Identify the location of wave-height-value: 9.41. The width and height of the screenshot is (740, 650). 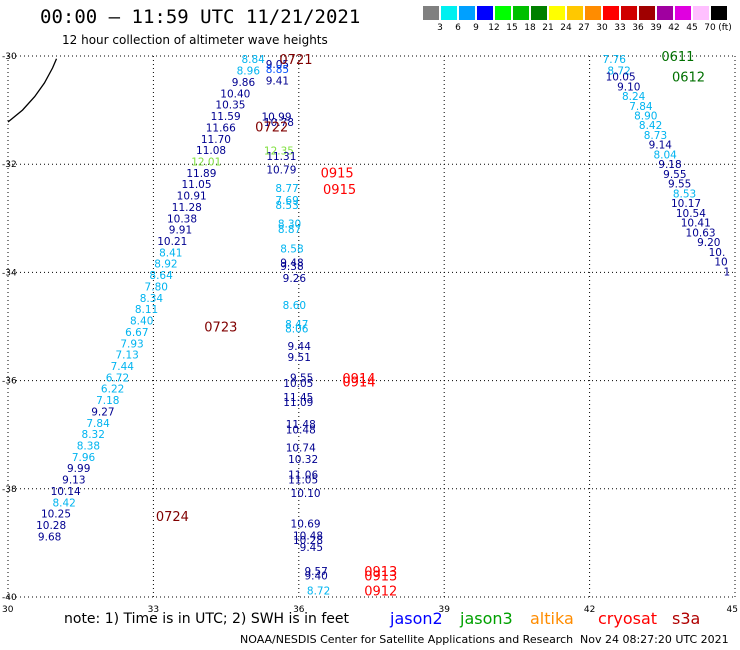
(277, 81).